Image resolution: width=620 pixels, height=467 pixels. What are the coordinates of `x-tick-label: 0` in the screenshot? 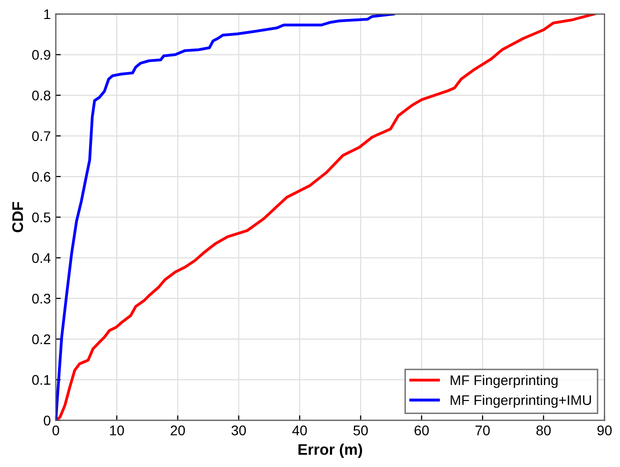 It's located at (56, 431).